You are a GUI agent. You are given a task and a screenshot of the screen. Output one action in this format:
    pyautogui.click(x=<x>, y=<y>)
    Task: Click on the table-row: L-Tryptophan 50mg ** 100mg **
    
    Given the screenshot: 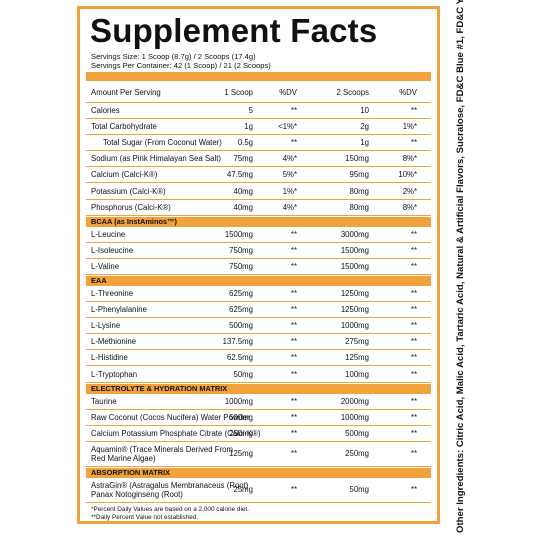 What is the action you would take?
    pyautogui.click(x=258, y=375)
    